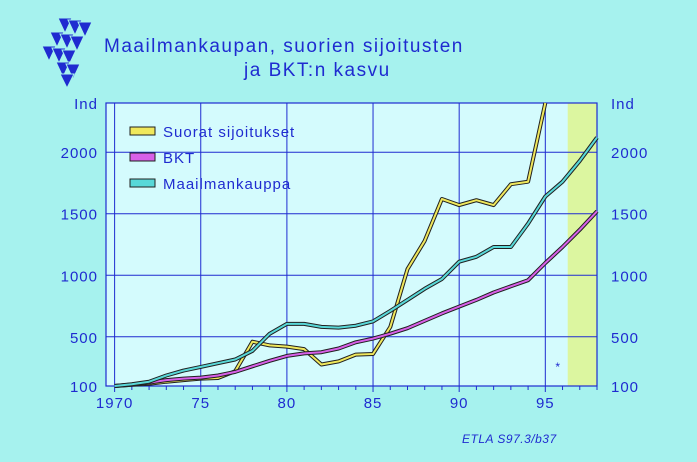  Describe the element at coordinates (287, 403) in the screenshot. I see `x-tick-label: 80` at that location.